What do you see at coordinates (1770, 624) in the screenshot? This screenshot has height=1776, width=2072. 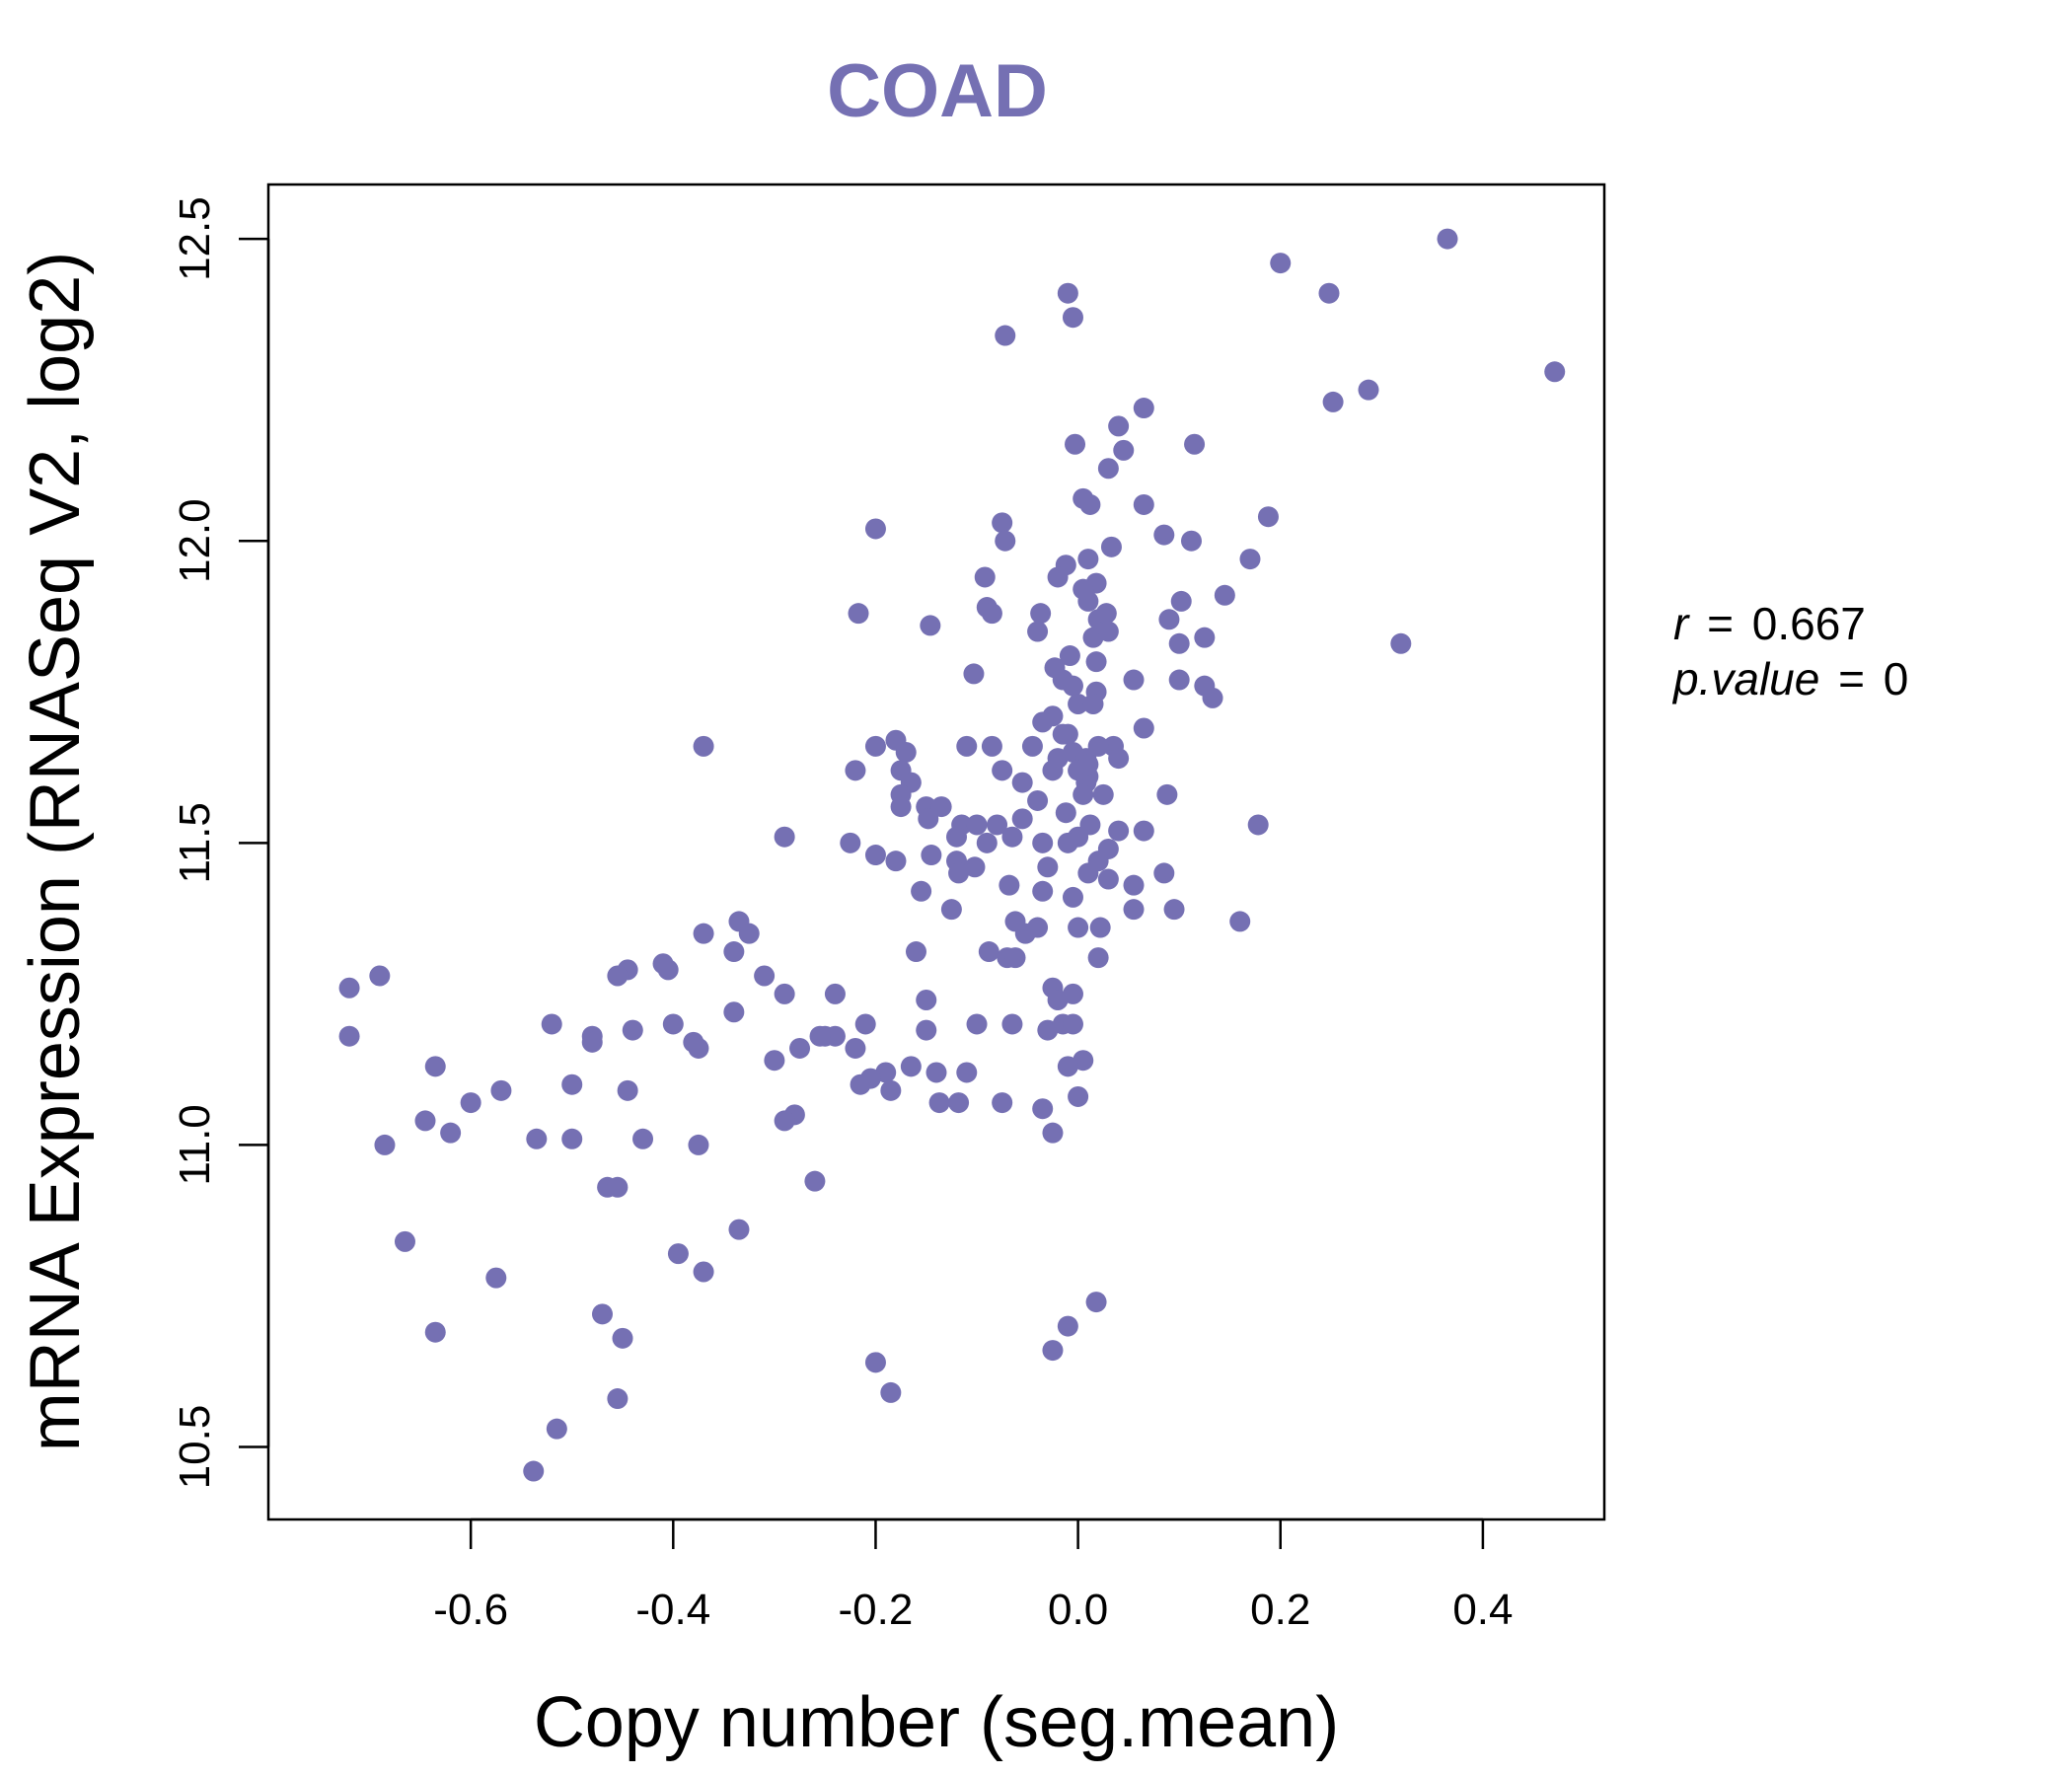 I see `correlation-annotation: r = 0.667` at bounding box center [1770, 624].